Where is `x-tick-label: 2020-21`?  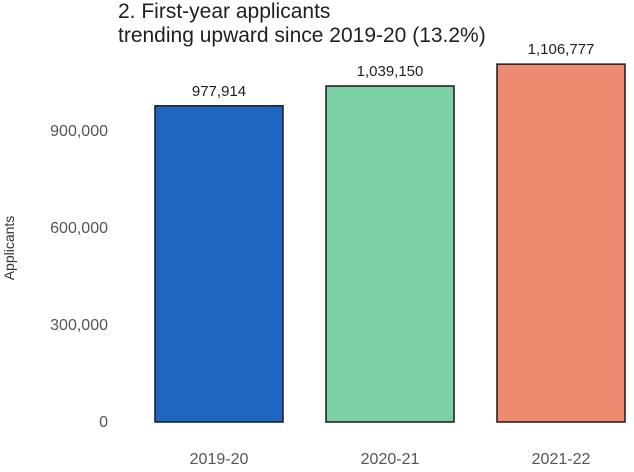 x-tick-label: 2020-21 is located at coordinates (390, 459).